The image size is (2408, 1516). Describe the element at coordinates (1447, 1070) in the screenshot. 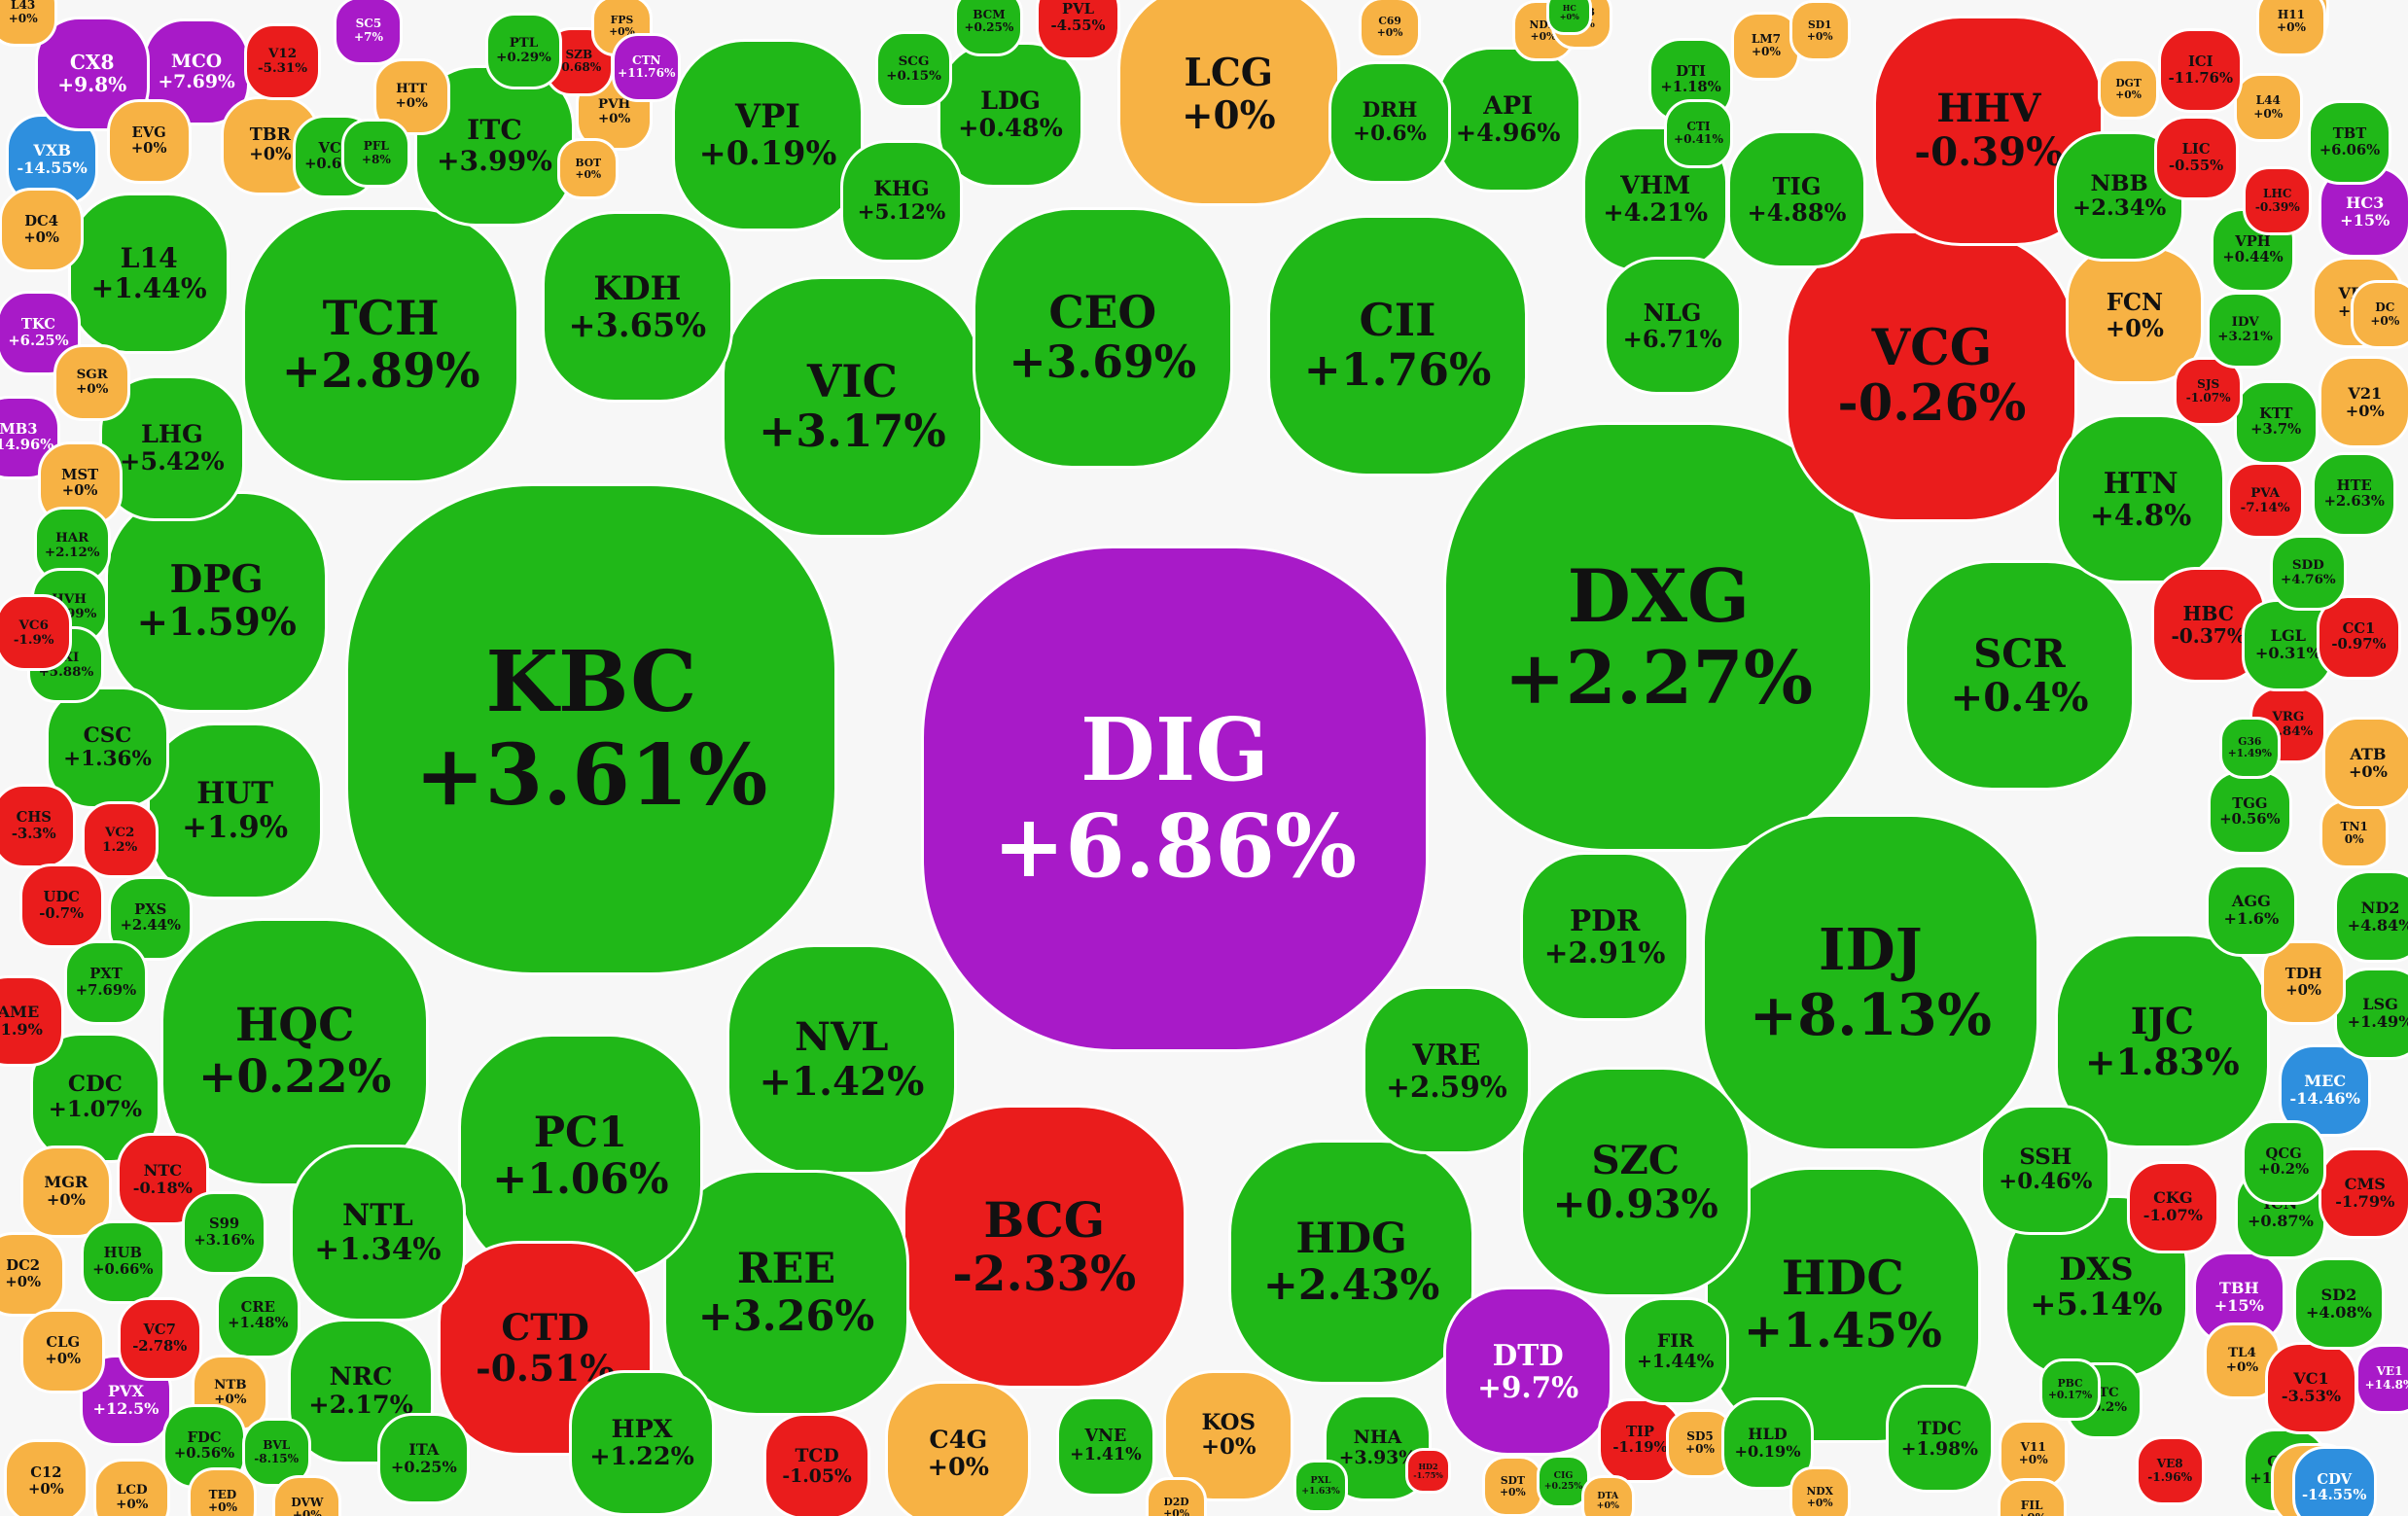

I see `stock-cell-vre: VRE +2.59%` at that location.